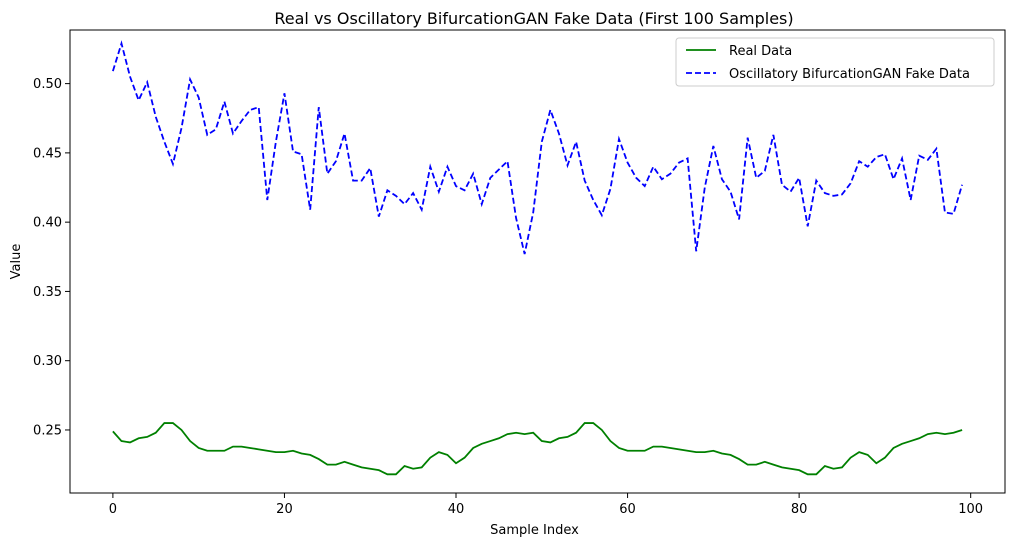 The width and height of the screenshot is (1009, 547). What do you see at coordinates (799, 509) in the screenshot?
I see `x-tick-label: 80` at bounding box center [799, 509].